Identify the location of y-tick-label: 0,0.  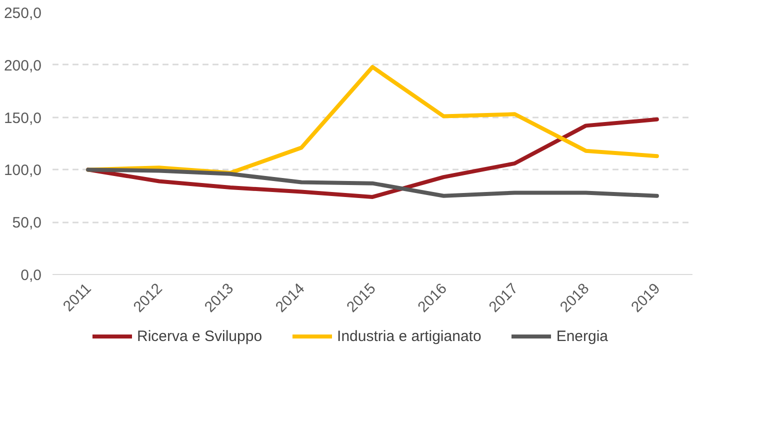
(31, 275).